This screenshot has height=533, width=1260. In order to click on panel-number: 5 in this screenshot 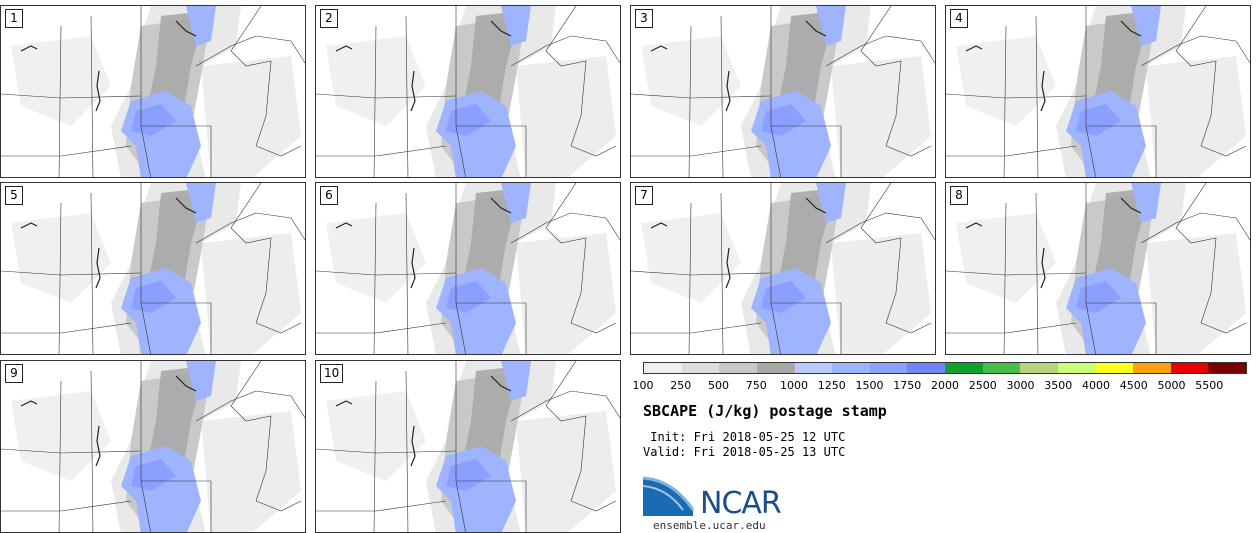, I will do `click(14, 195)`.